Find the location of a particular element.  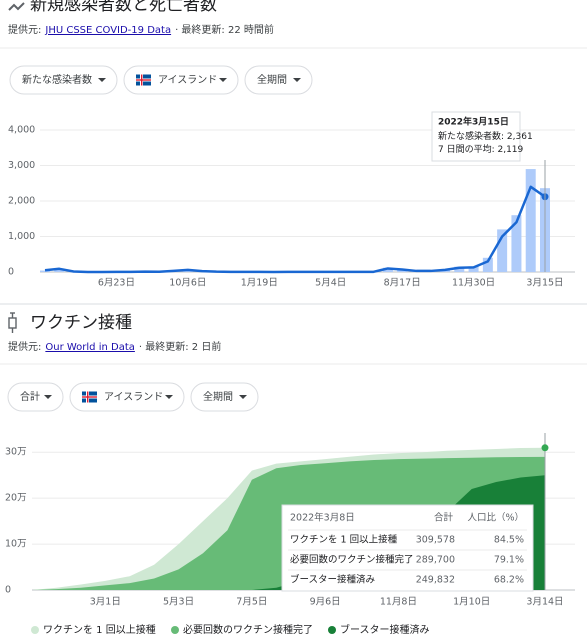

y-tick-label: 20万 is located at coordinates (16, 498).